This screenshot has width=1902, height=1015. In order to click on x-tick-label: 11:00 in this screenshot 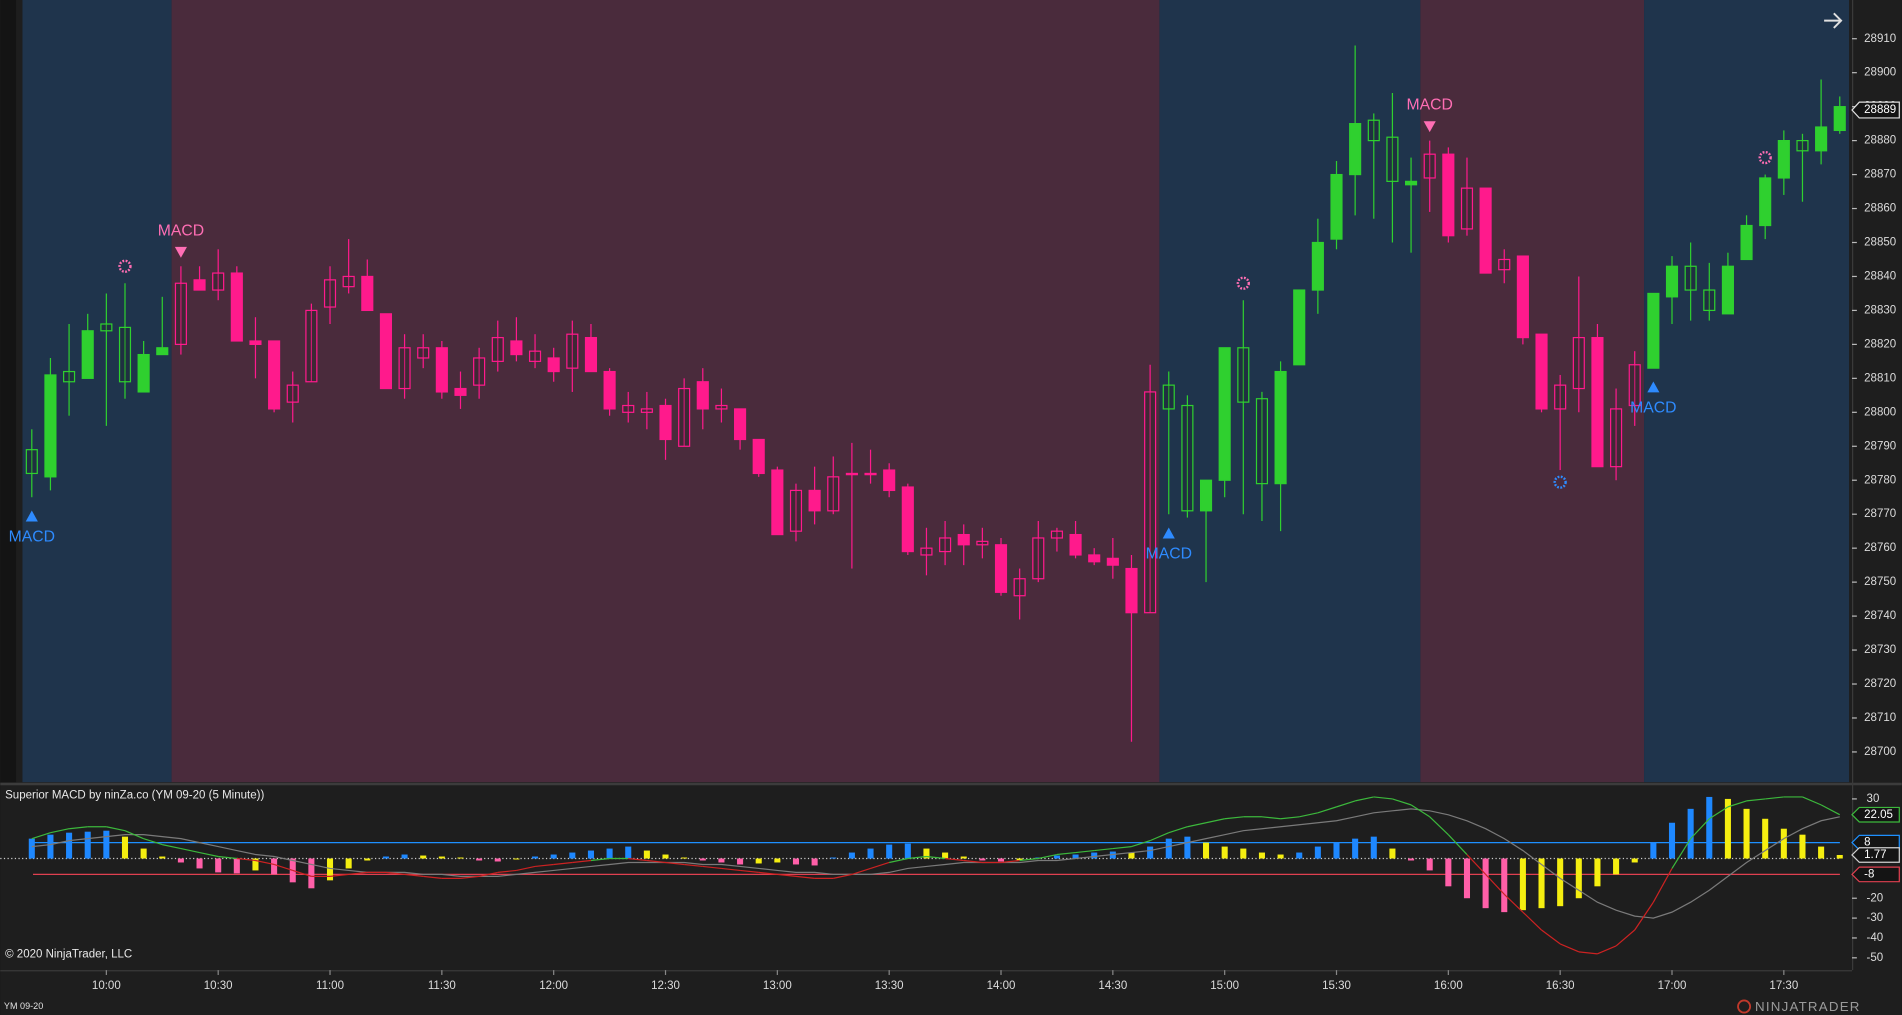, I will do `click(330, 986)`.